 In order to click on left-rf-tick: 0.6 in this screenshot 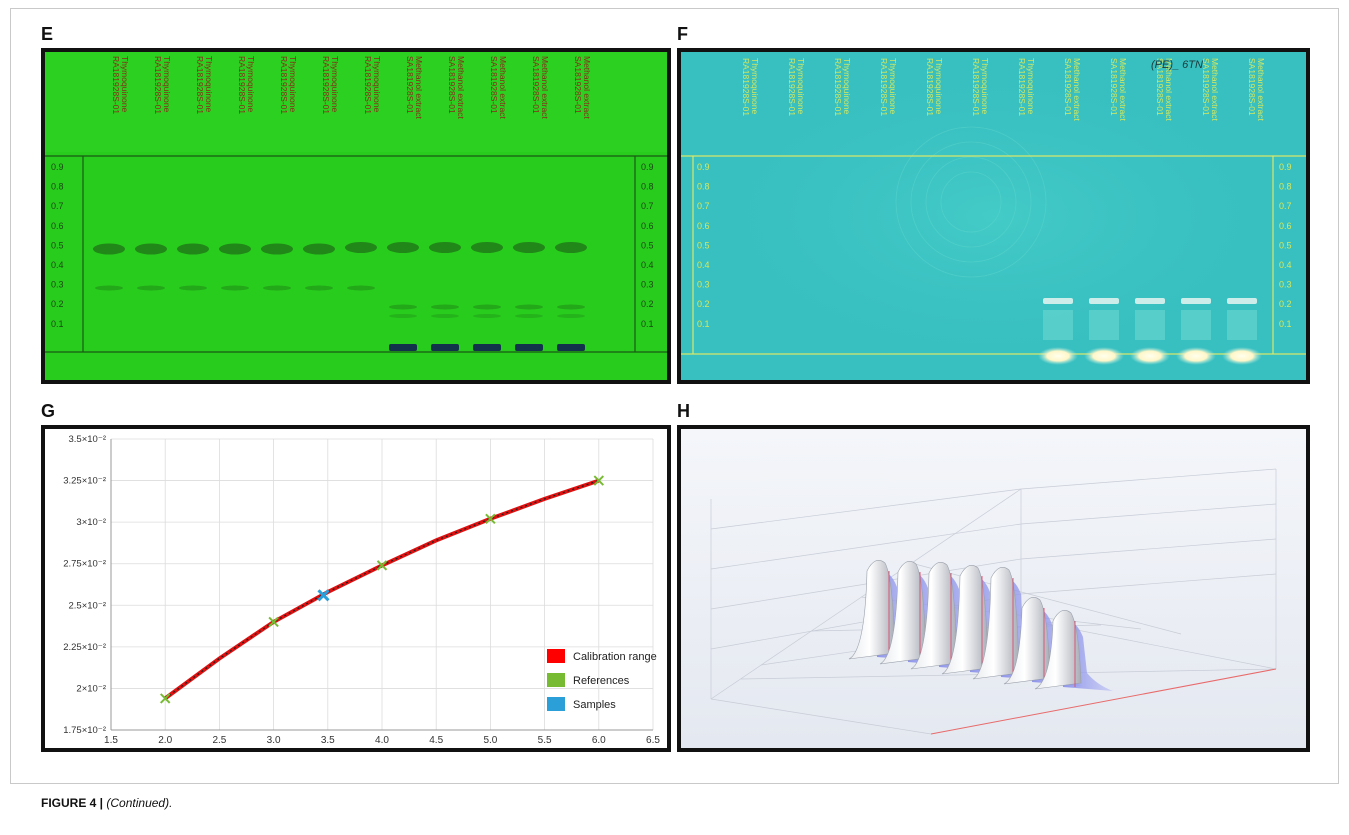, I will do `click(703, 226)`.